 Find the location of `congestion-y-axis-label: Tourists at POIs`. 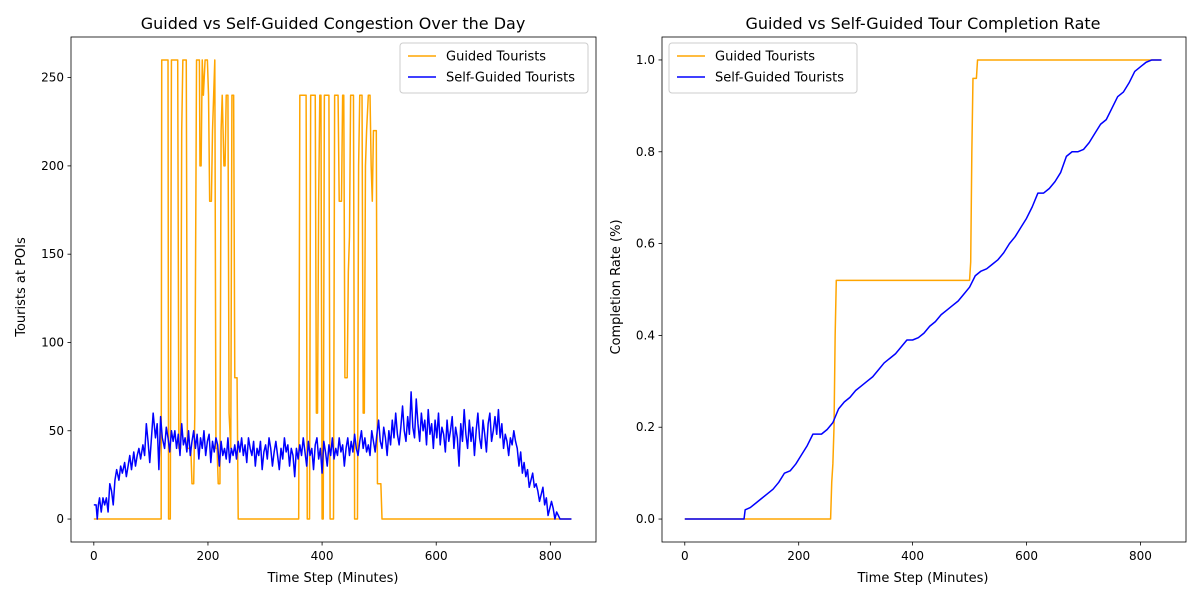

congestion-y-axis-label: Tourists at POIs is located at coordinates (21, 287).